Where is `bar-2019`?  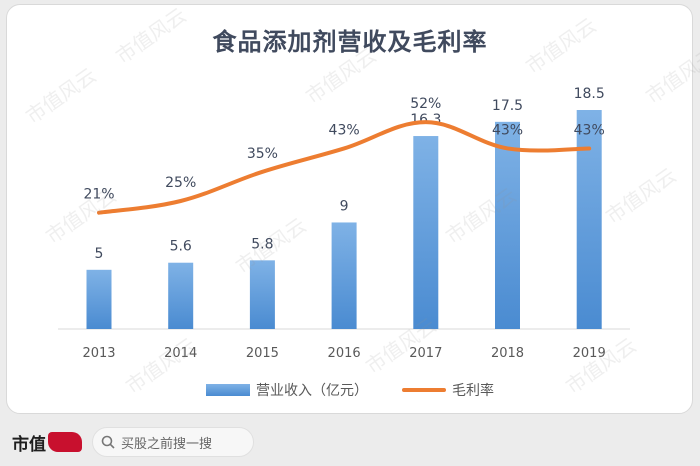 bar-2019 is located at coordinates (589, 219).